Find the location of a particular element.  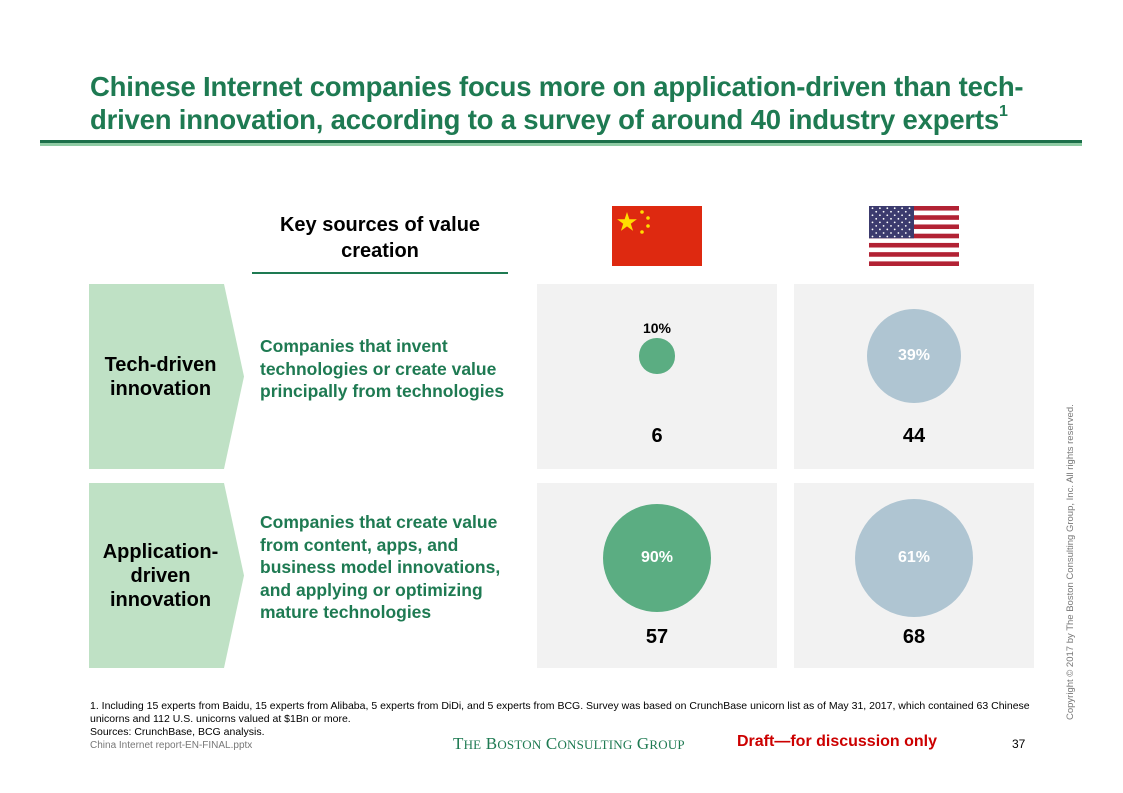

count-label: 57 is located at coordinates (657, 637).